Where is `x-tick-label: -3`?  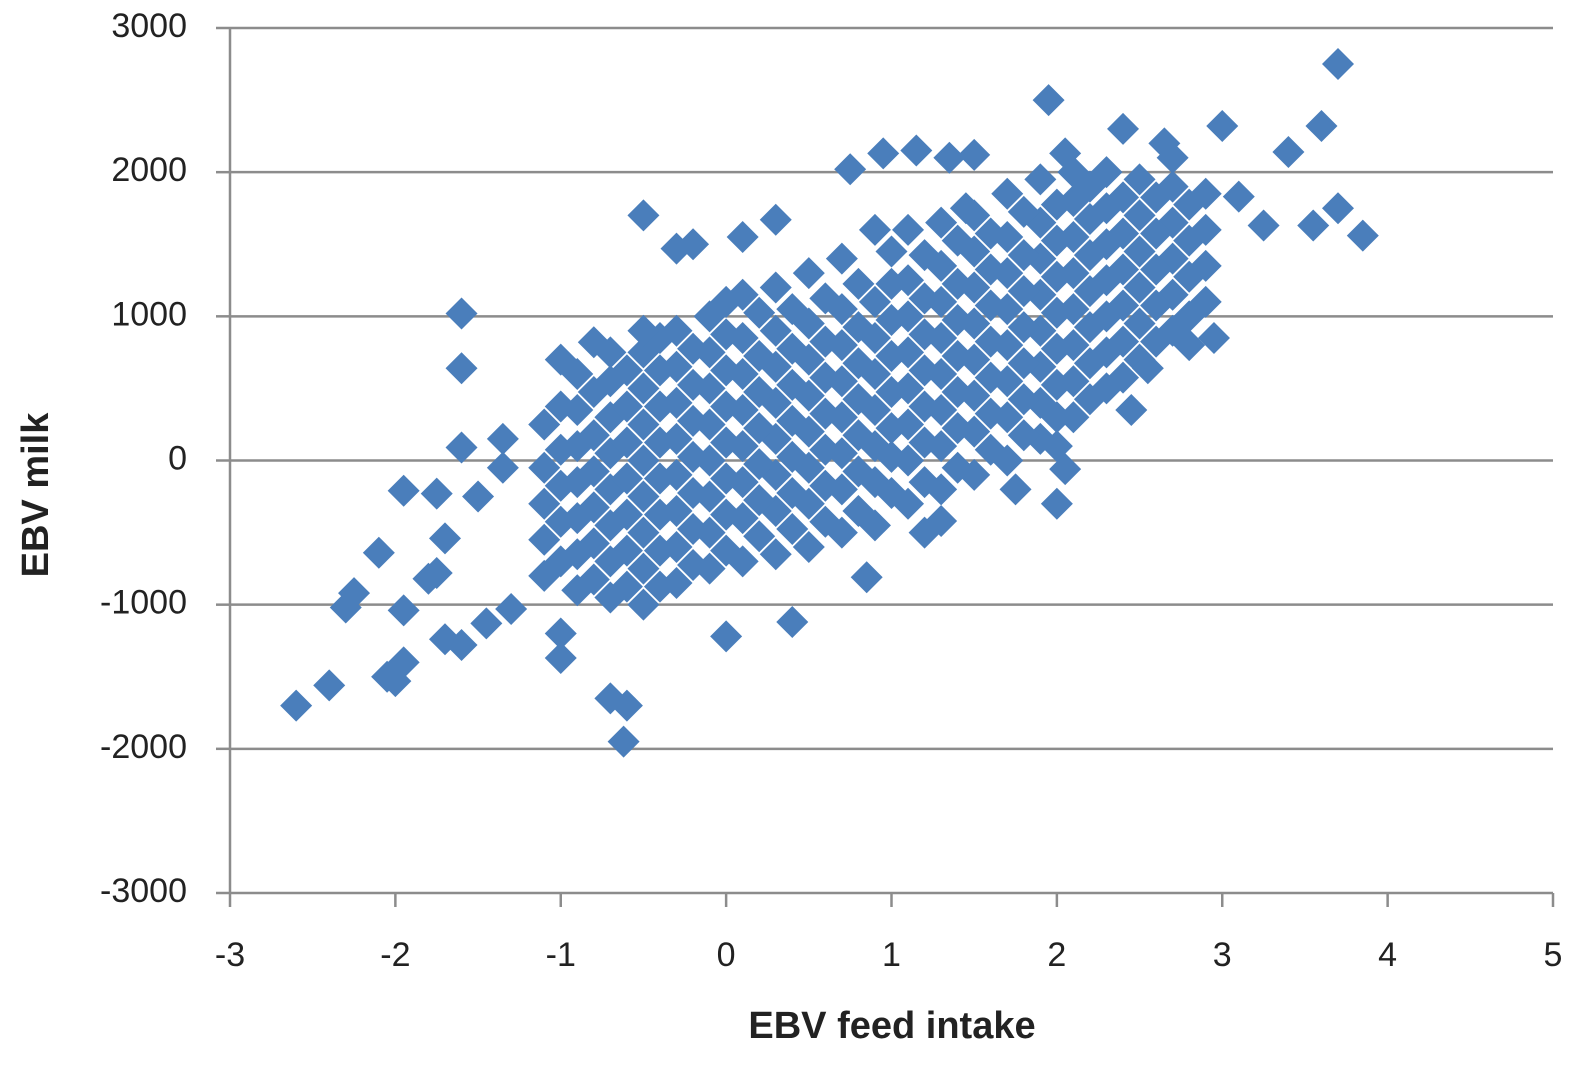 x-tick-label: -3 is located at coordinates (230, 955).